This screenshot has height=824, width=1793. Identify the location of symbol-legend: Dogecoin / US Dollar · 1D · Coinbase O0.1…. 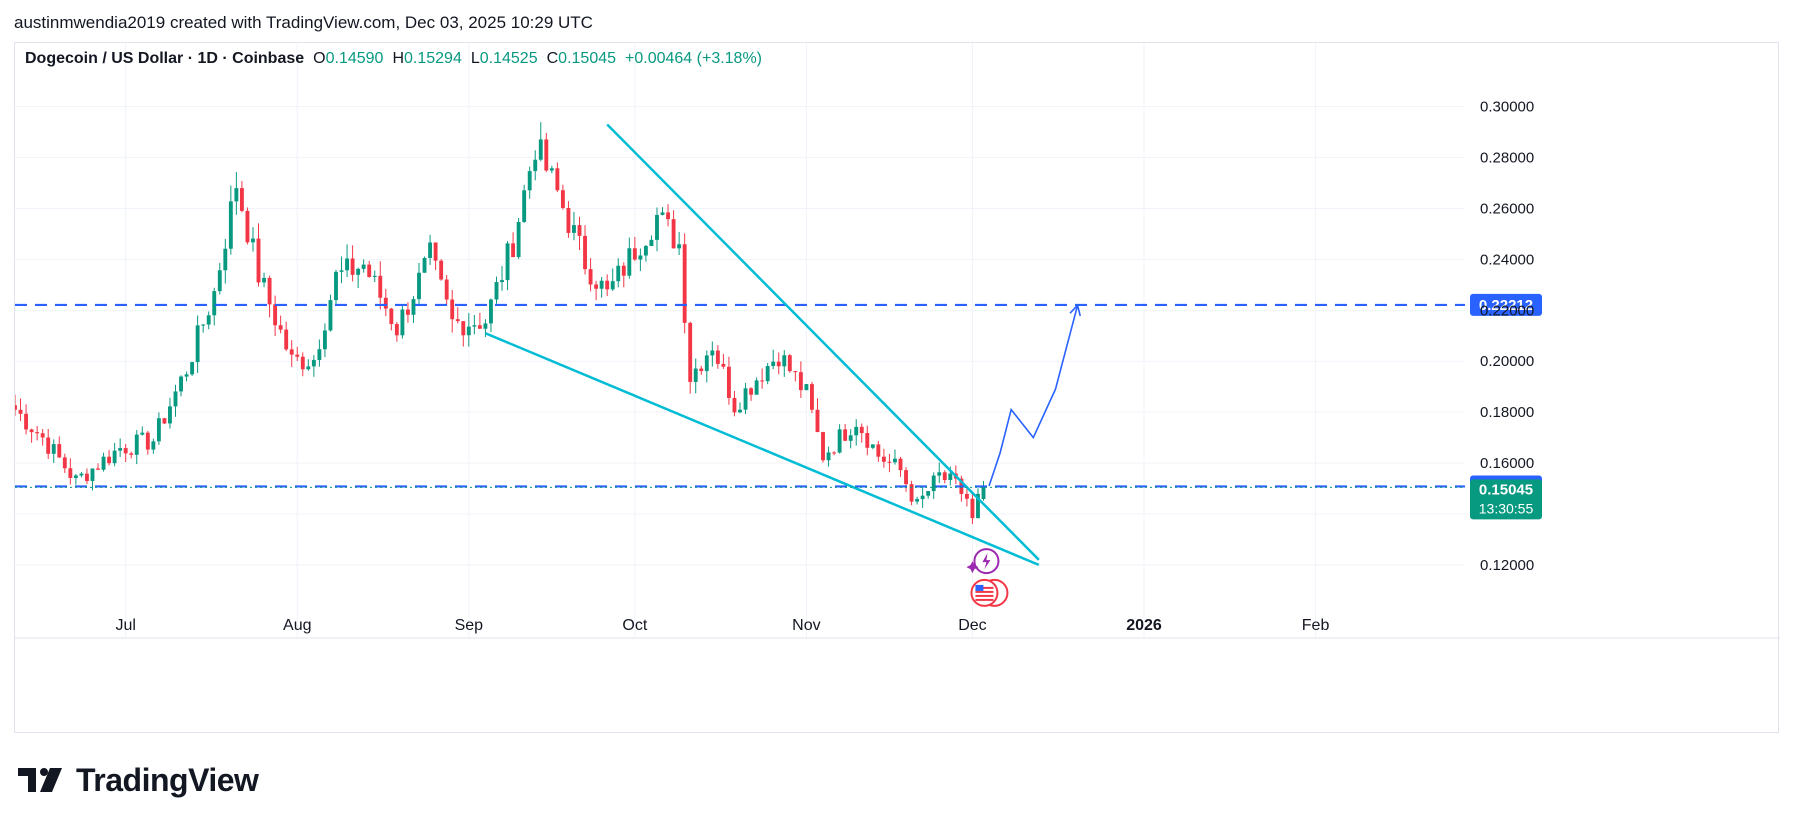
(393, 58).